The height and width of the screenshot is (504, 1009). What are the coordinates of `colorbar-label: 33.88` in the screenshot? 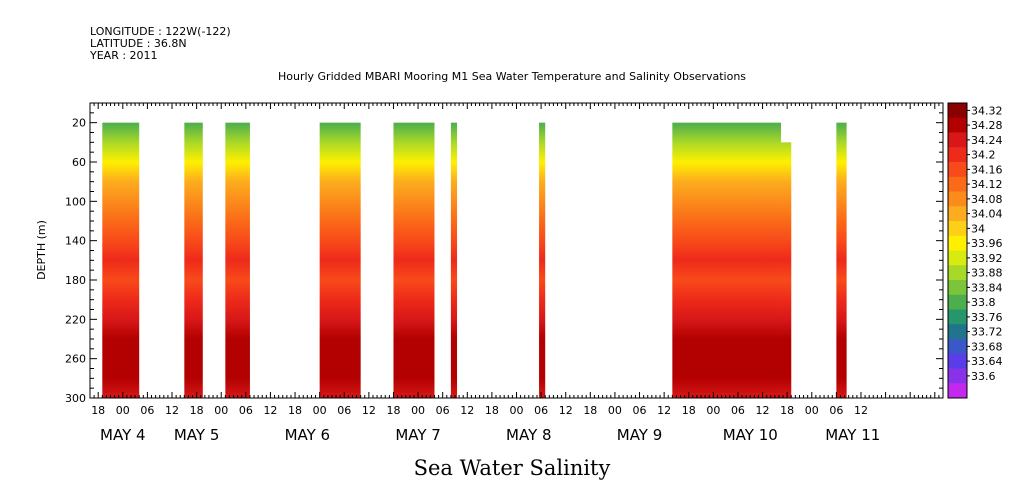 It's located at (987, 273).